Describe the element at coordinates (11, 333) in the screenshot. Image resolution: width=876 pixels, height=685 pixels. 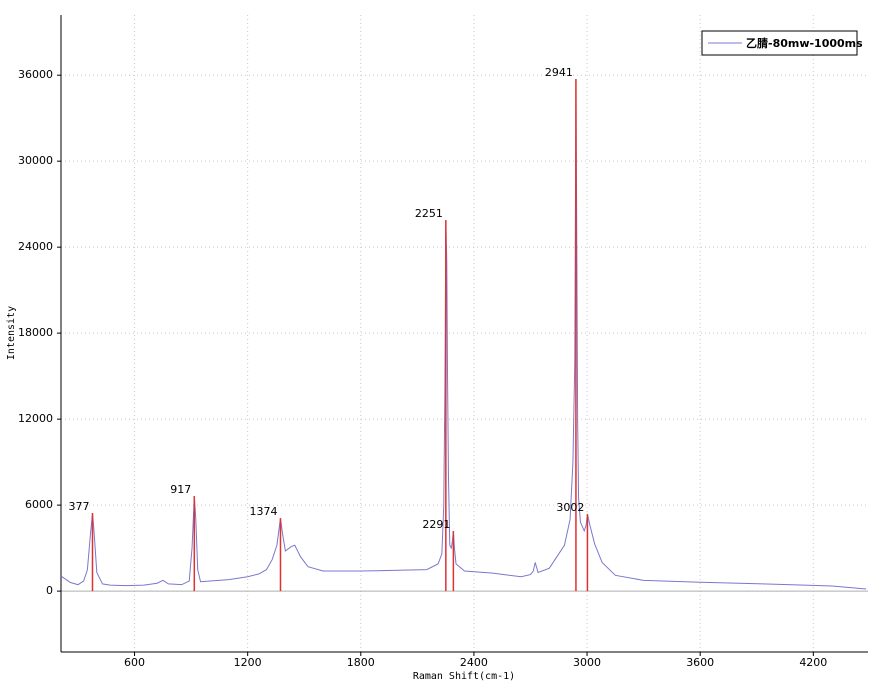
I see `y-axis-label: Intensity` at that location.